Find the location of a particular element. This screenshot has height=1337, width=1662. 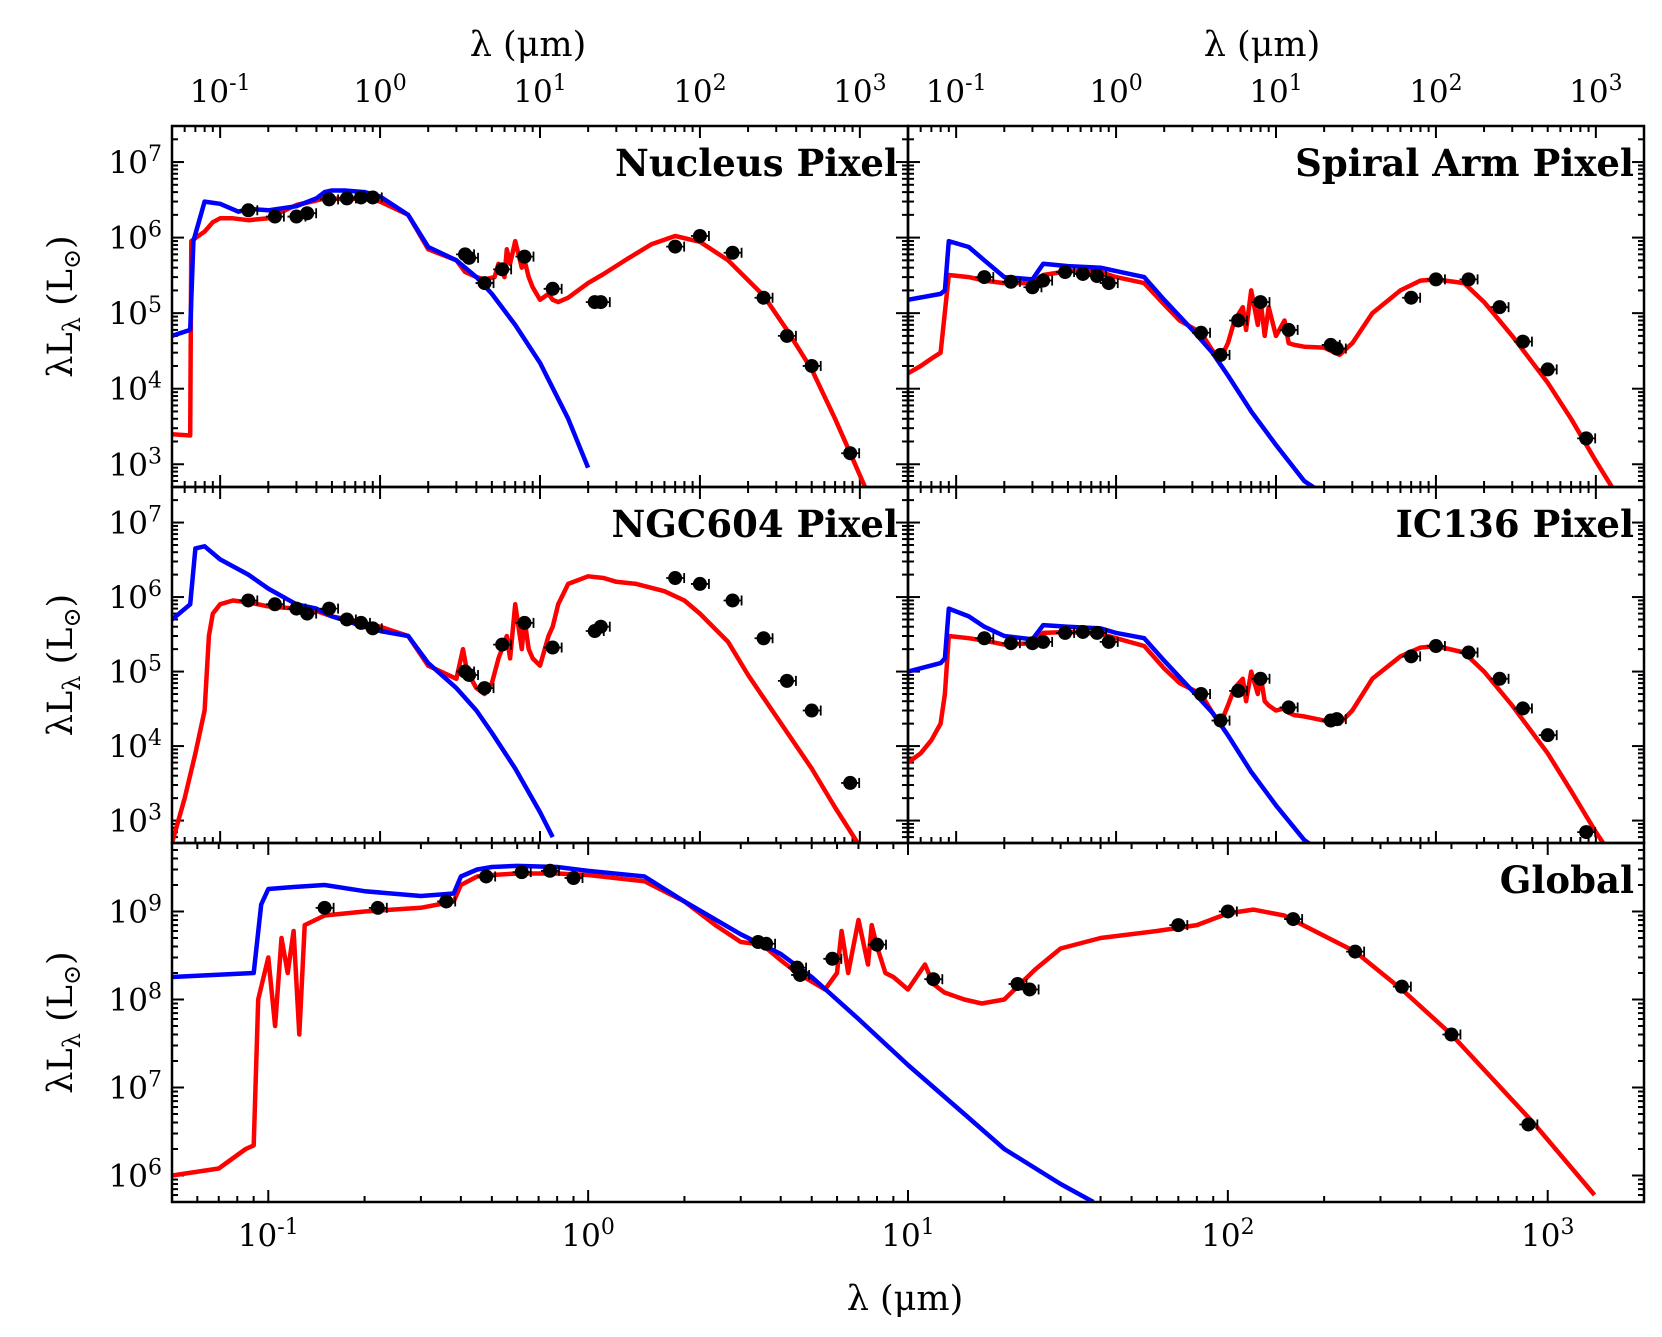

panel-title-ngc604: NGC604 Pixel is located at coordinates (754, 524).